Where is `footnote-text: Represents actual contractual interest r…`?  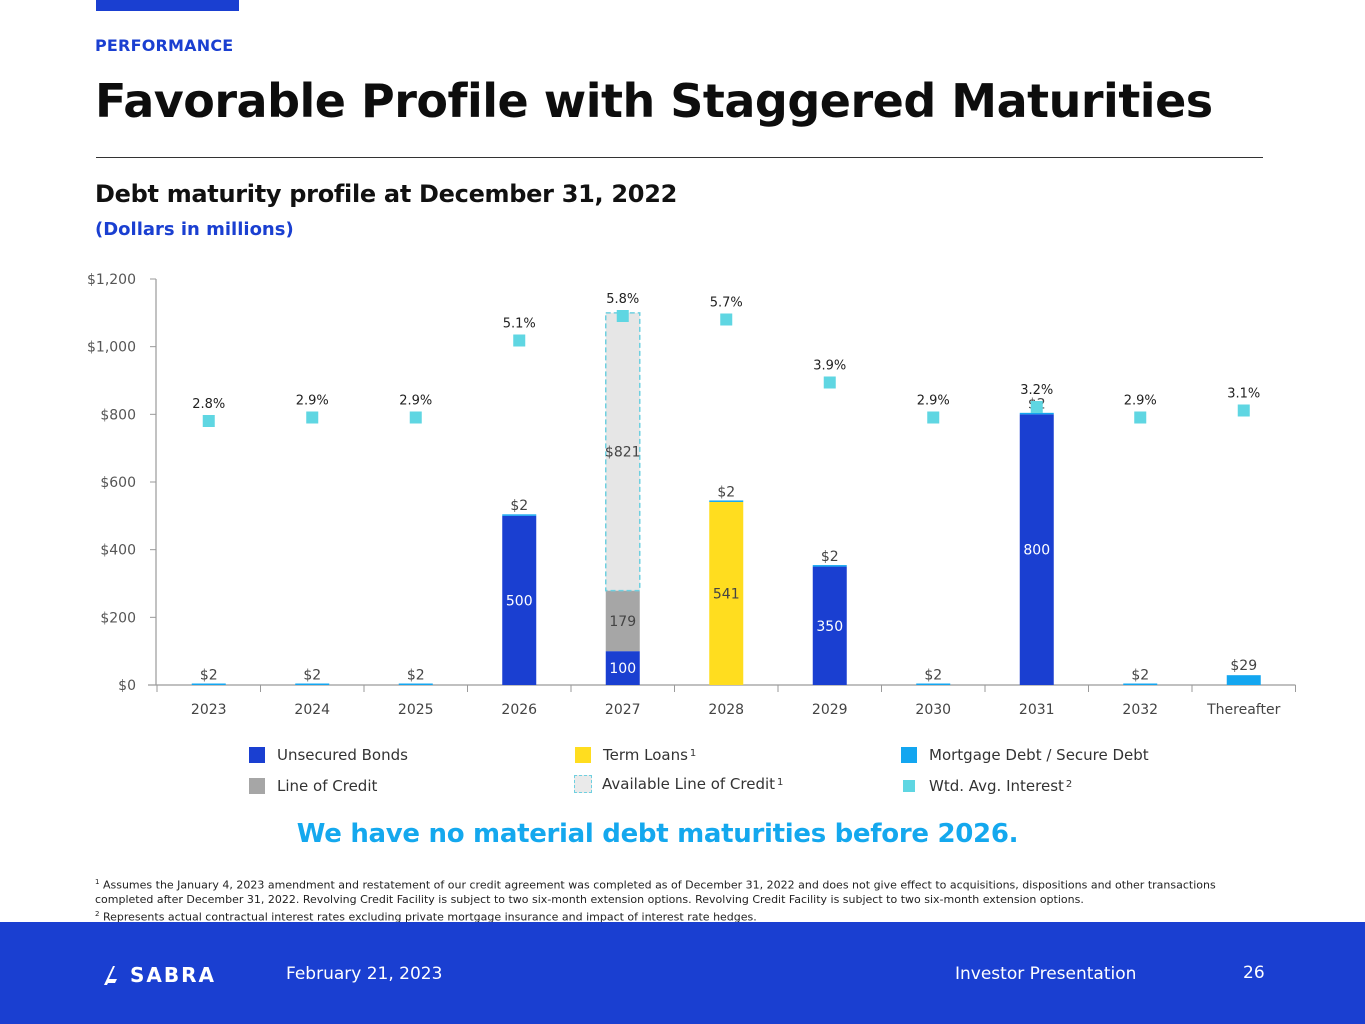
footnote-text: Represents actual contractual interest r… is located at coordinates (429, 917).